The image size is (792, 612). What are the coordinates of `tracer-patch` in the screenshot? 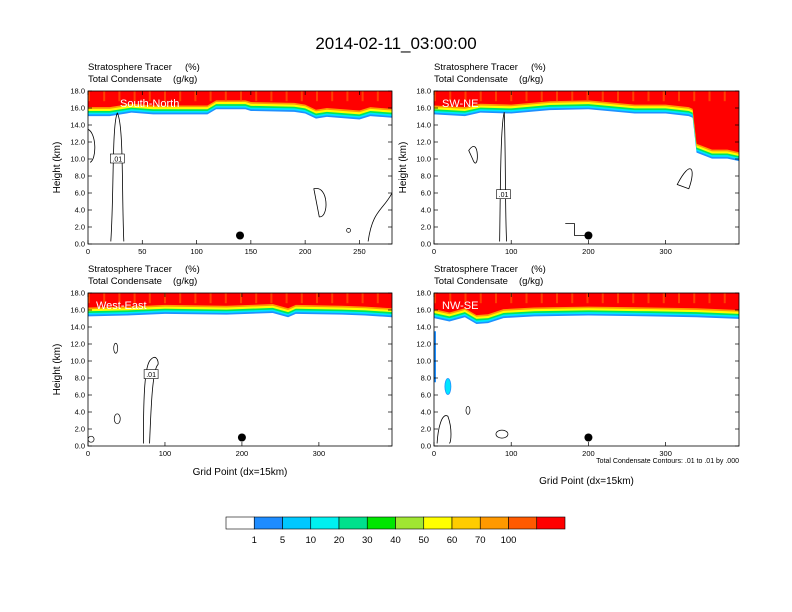 It's located at (435, 357).